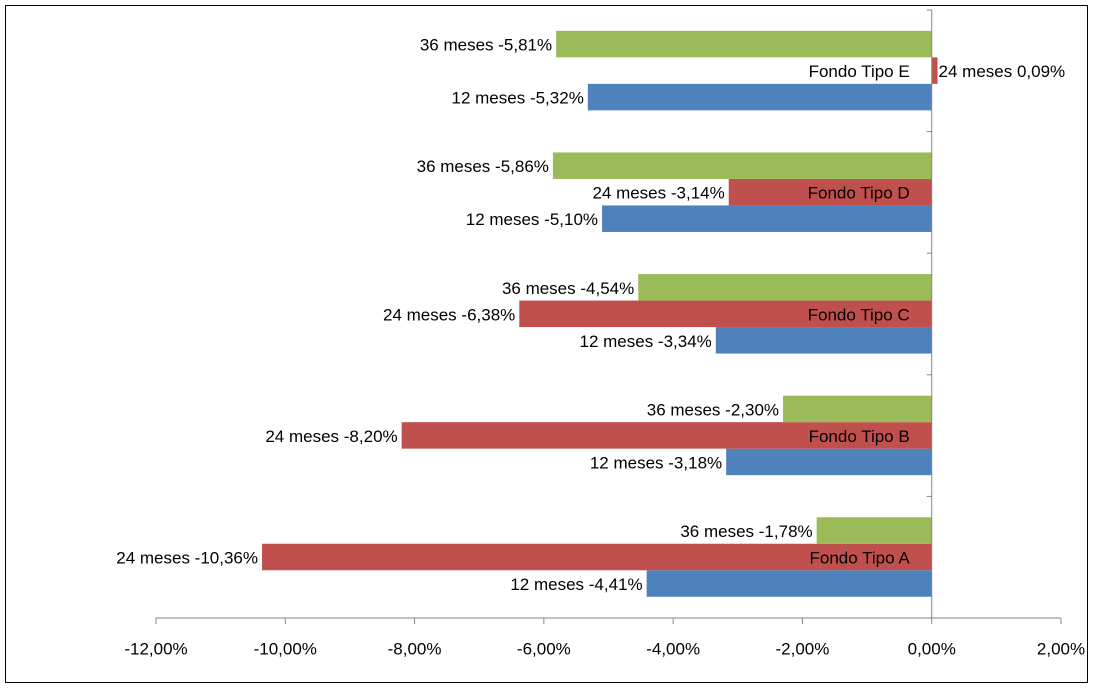 The height and width of the screenshot is (688, 1093). Describe the element at coordinates (759, 97) in the screenshot. I see `bar-12-meses-fondo-tipo-e` at that location.